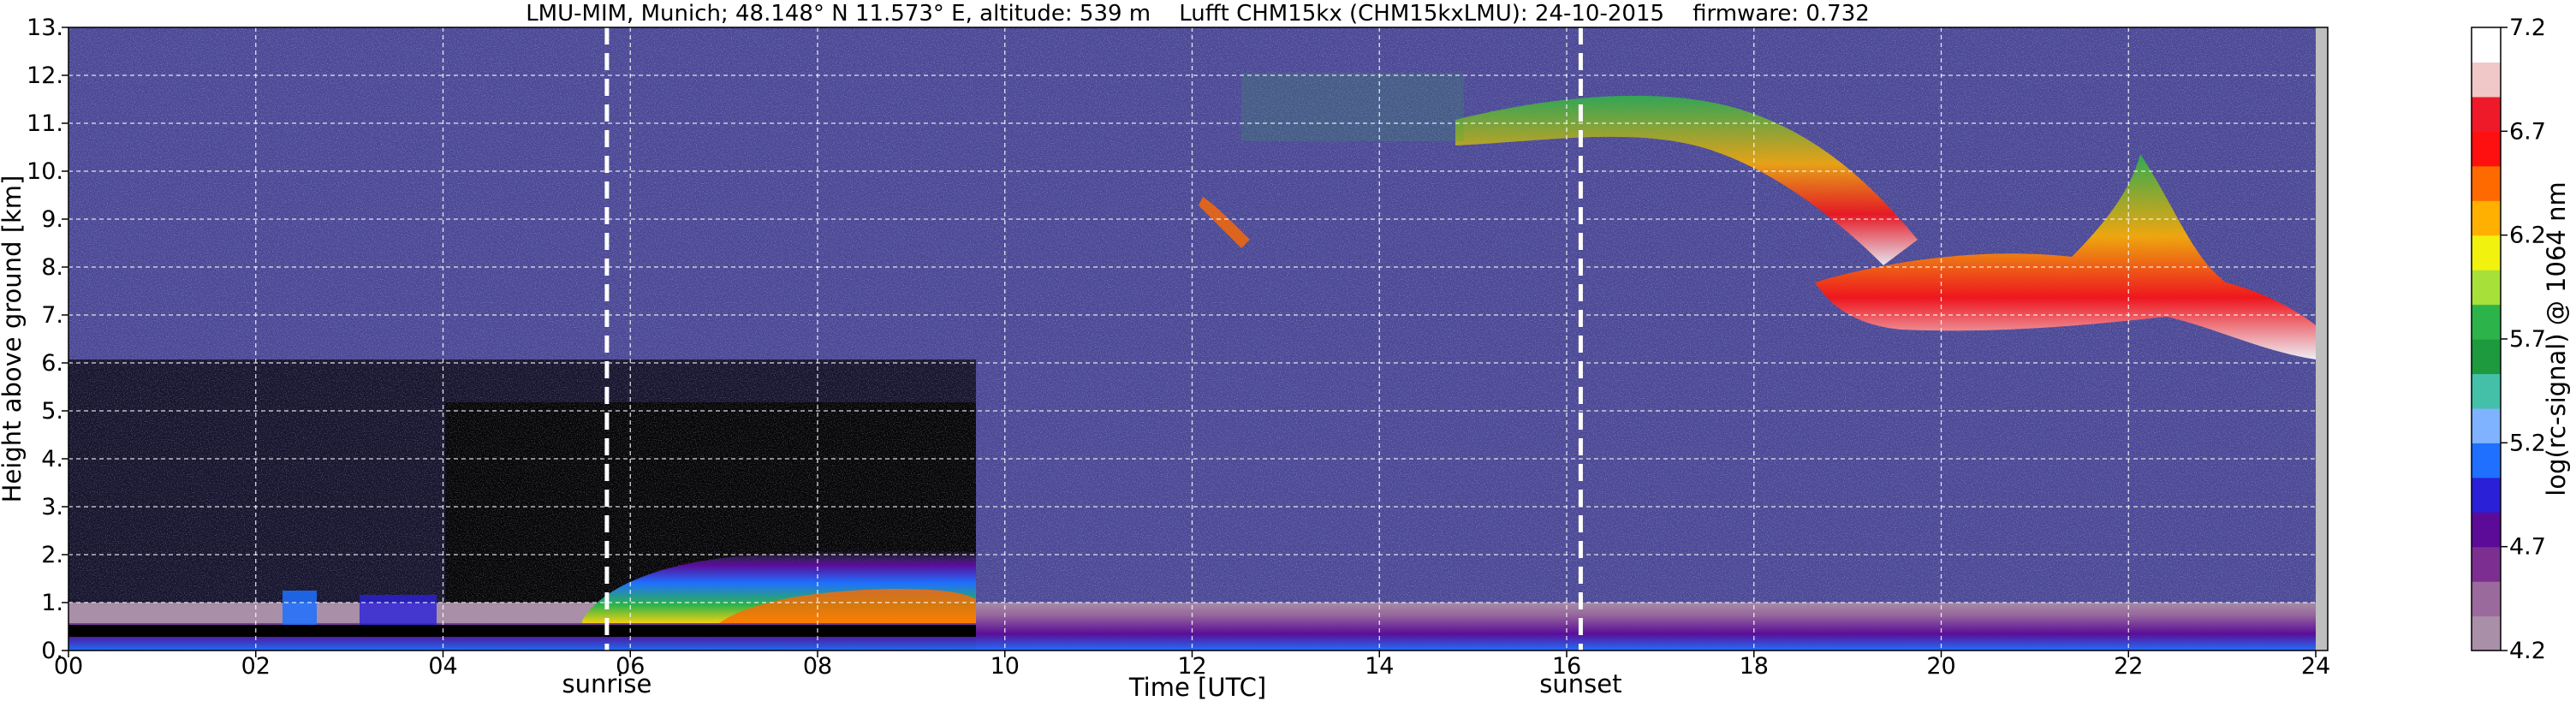  I want to click on y-axis-title: Height above ground [km], so click(14, 339).